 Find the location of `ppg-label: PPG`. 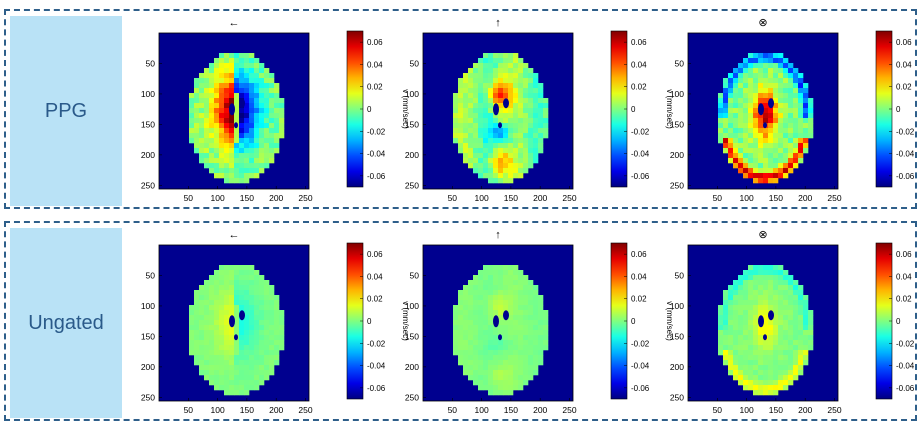

ppg-label: PPG is located at coordinates (66, 110).